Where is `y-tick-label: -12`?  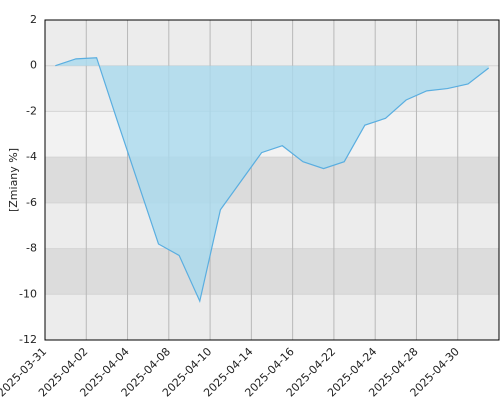
y-tick-label: -12 is located at coordinates (28, 339).